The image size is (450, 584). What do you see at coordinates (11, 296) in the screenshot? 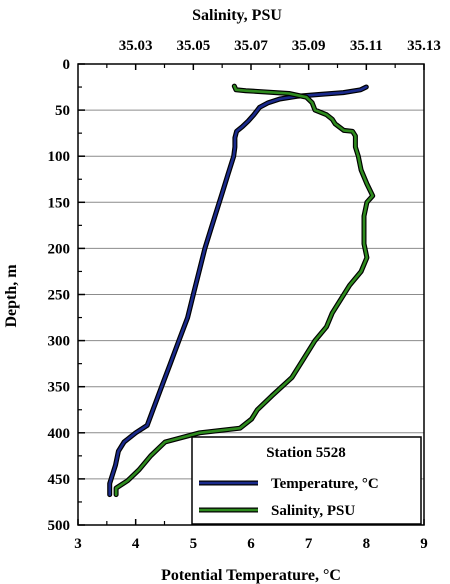
I see `y-axis-title: Depth, m` at bounding box center [11, 296].